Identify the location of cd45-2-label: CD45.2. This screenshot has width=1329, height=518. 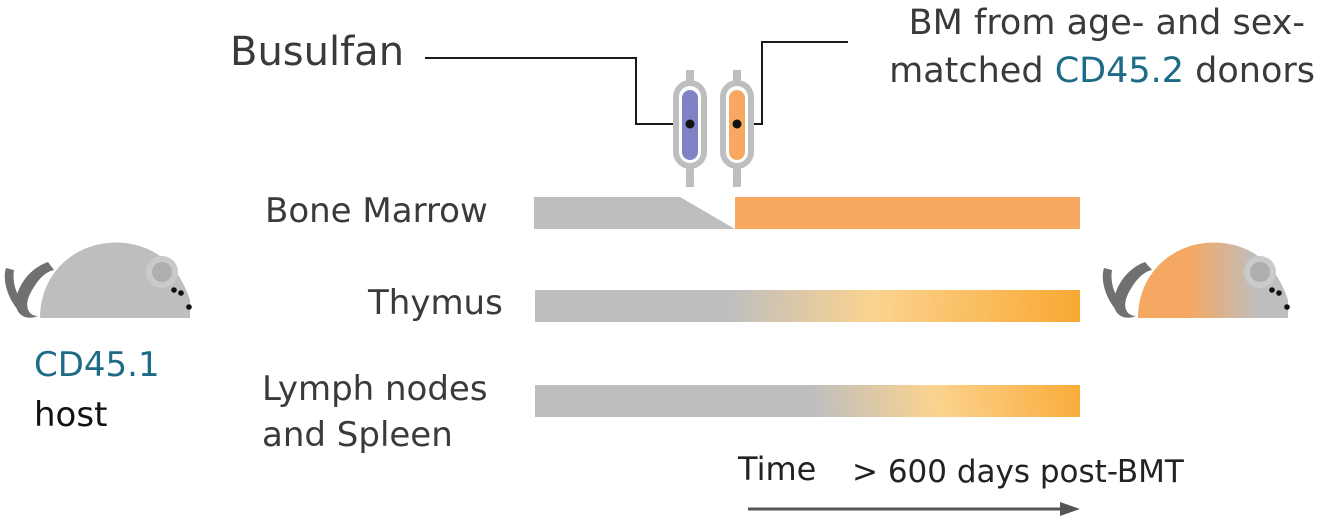
(1119, 71).